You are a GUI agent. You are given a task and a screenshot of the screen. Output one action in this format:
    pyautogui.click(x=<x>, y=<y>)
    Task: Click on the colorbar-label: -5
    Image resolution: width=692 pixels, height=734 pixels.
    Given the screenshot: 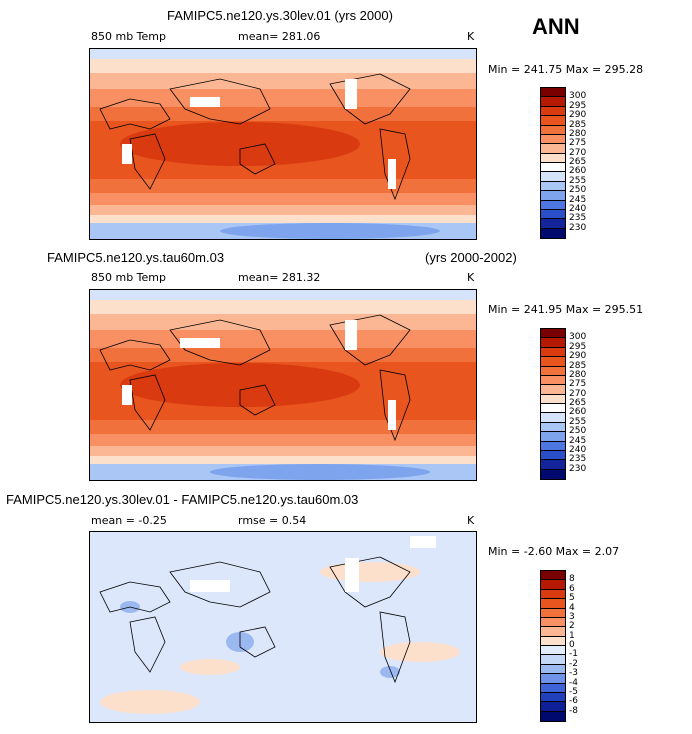 What is the action you would take?
    pyautogui.click(x=573, y=691)
    